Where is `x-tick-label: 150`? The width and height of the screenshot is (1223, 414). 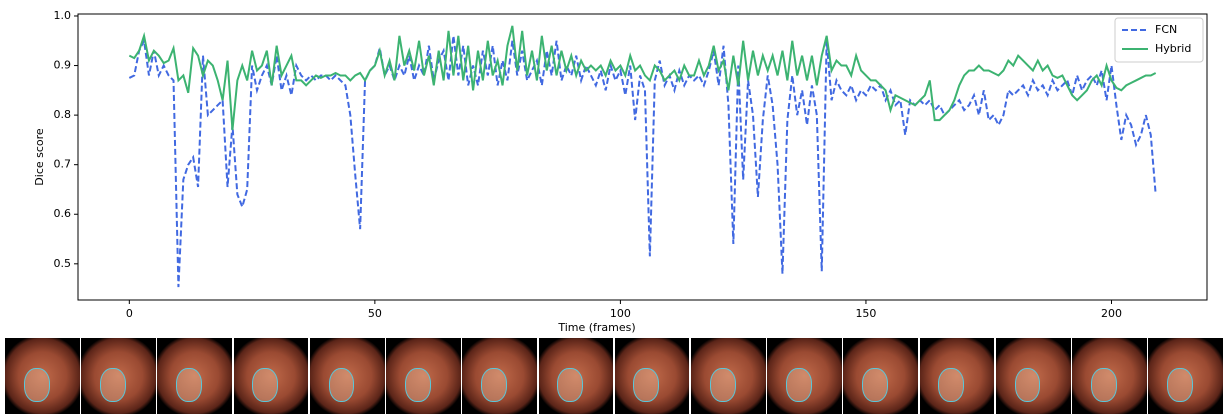
x-tick-label: 150 is located at coordinates (865, 313).